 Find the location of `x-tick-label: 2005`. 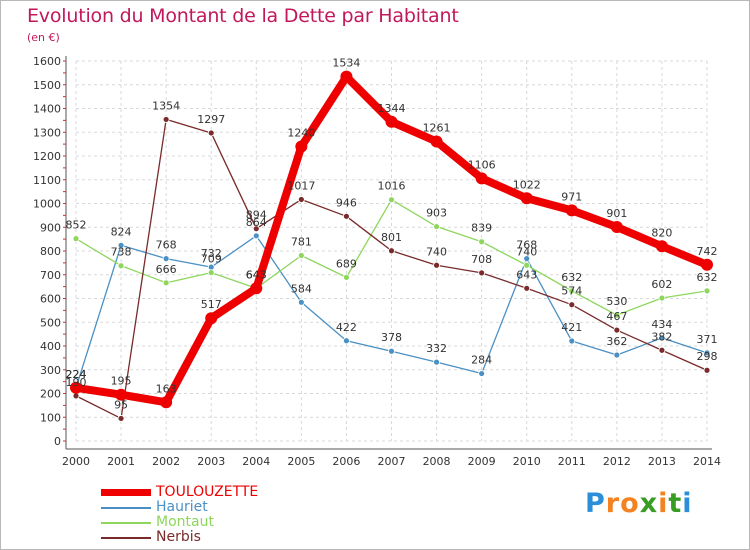

x-tick-label: 2005 is located at coordinates (301, 461).